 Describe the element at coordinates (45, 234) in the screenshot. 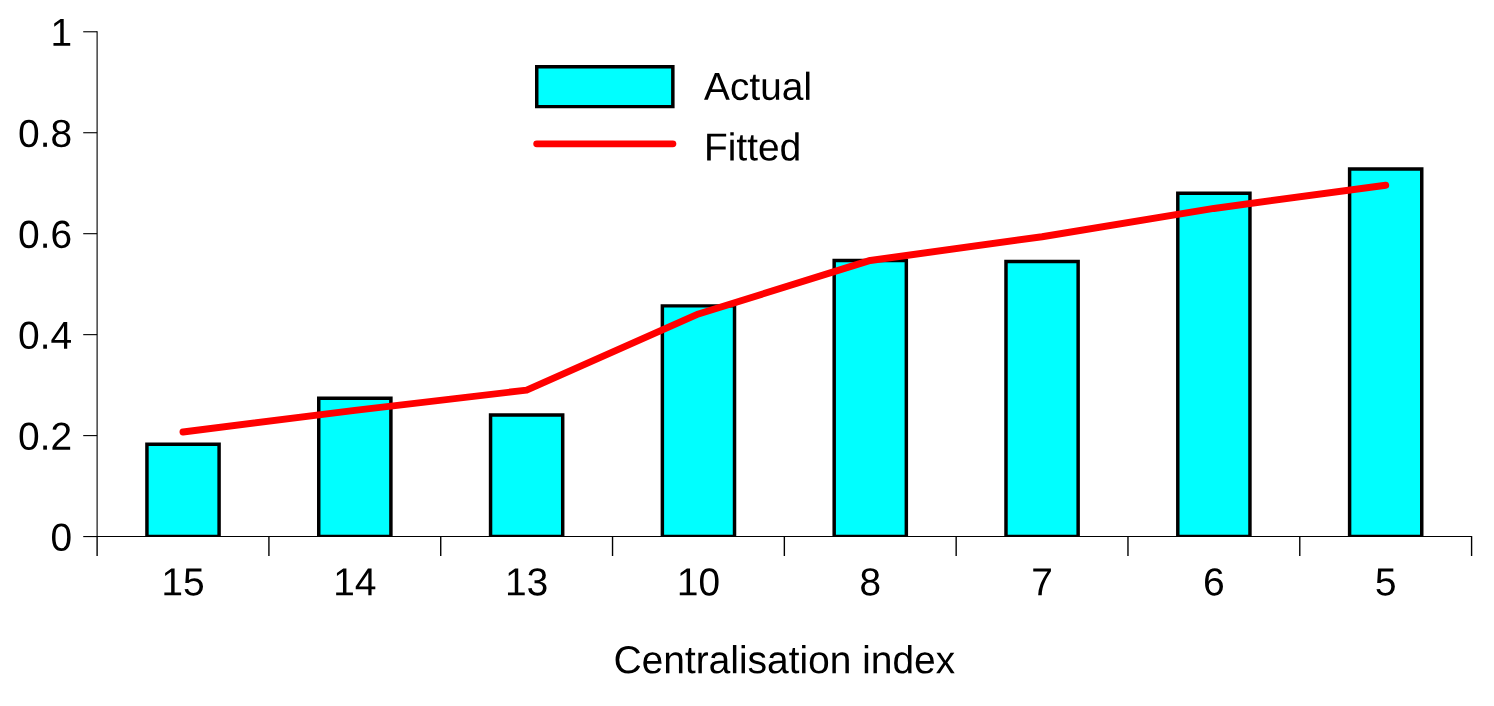

I see `y-tick-label: 0.6` at that location.